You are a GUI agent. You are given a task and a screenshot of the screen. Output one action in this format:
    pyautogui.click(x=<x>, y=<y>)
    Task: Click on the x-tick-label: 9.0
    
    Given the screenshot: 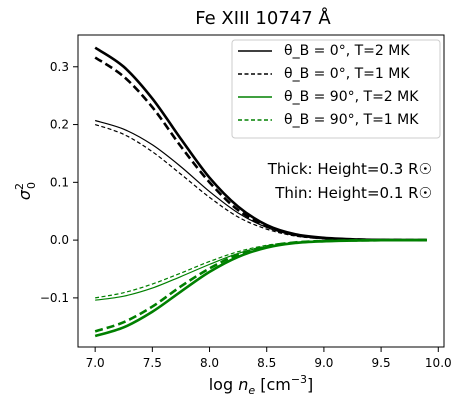 What is the action you would take?
    pyautogui.click(x=323, y=363)
    